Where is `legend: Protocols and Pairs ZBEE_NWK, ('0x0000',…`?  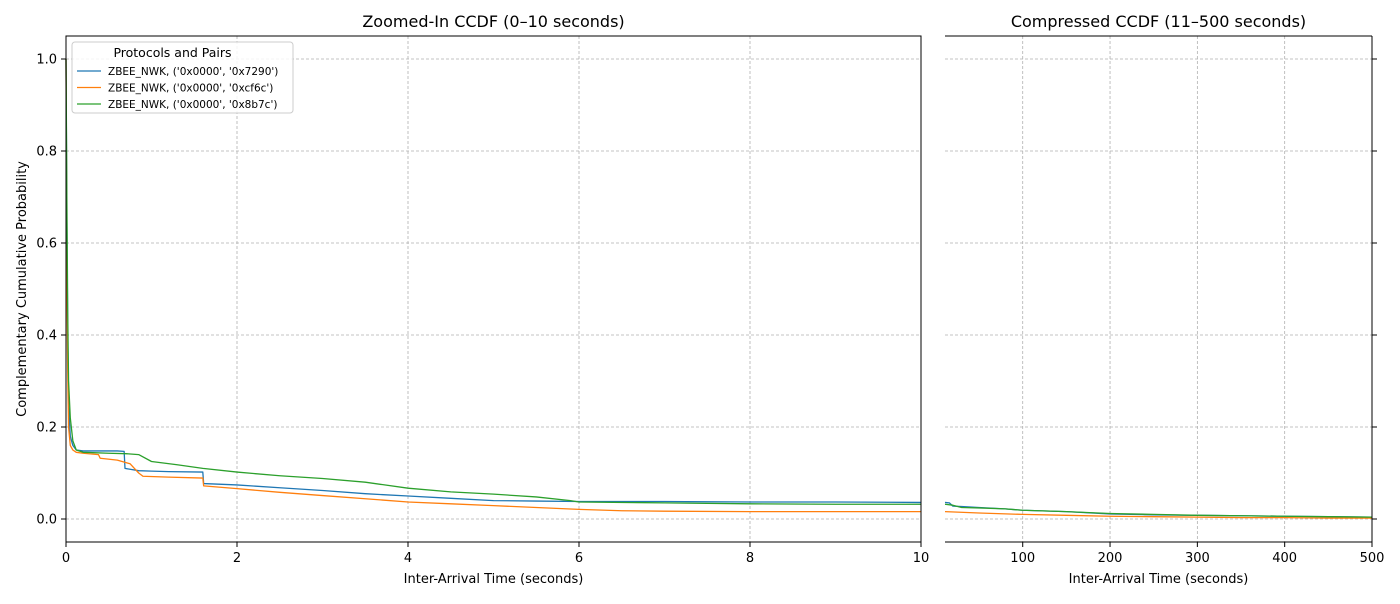
legend: Protocols and Pairs ZBEE_NWK, ('0x0000',… is located at coordinates (182, 77).